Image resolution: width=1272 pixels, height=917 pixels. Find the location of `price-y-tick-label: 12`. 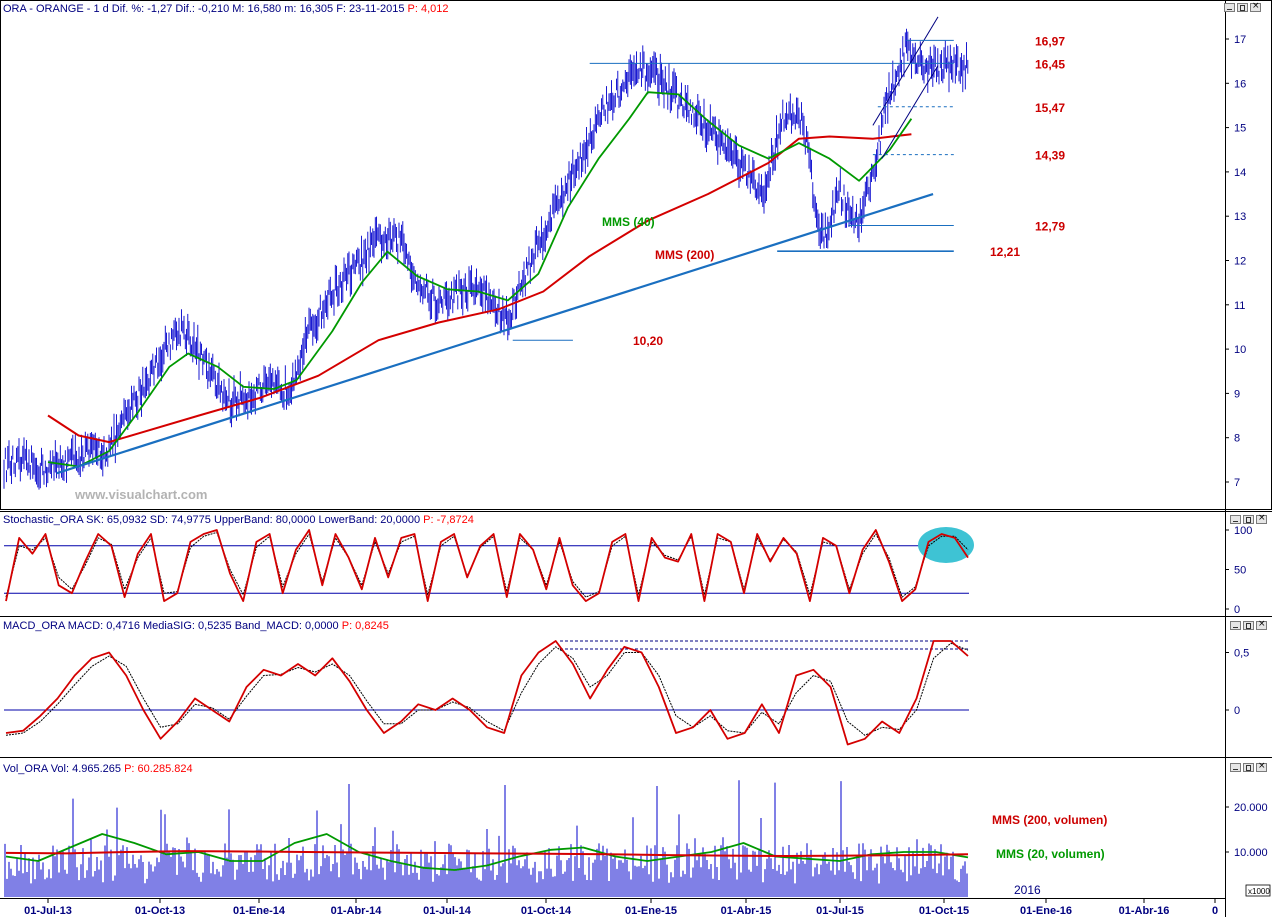

price-y-tick-label: 12 is located at coordinates (1240, 262).